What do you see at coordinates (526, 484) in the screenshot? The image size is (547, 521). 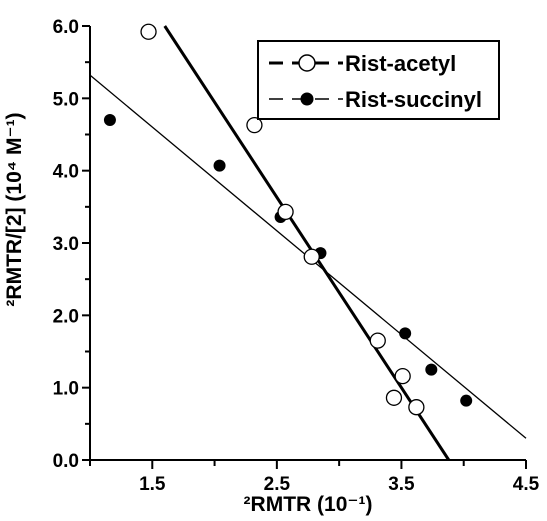 I see `x-tick-label: 4.5` at bounding box center [526, 484].